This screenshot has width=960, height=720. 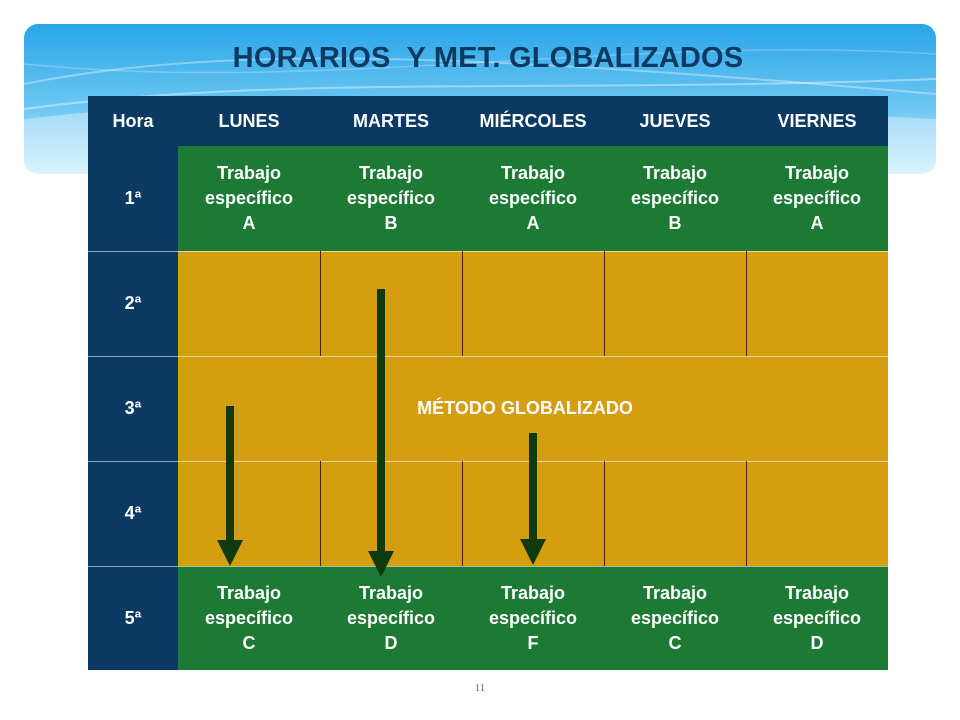 What do you see at coordinates (480, 688) in the screenshot?
I see `page-number: 11` at bounding box center [480, 688].